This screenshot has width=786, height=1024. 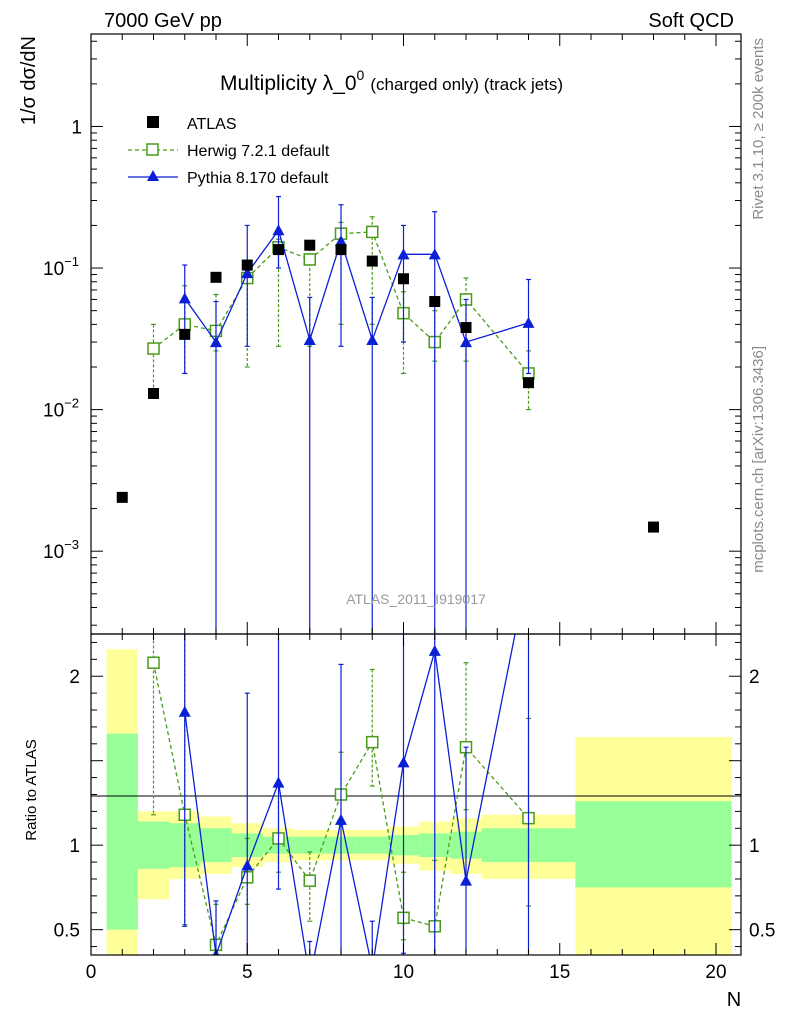 What do you see at coordinates (91, 972) in the screenshot?
I see `ratio-x-tick-label: 0` at bounding box center [91, 972].